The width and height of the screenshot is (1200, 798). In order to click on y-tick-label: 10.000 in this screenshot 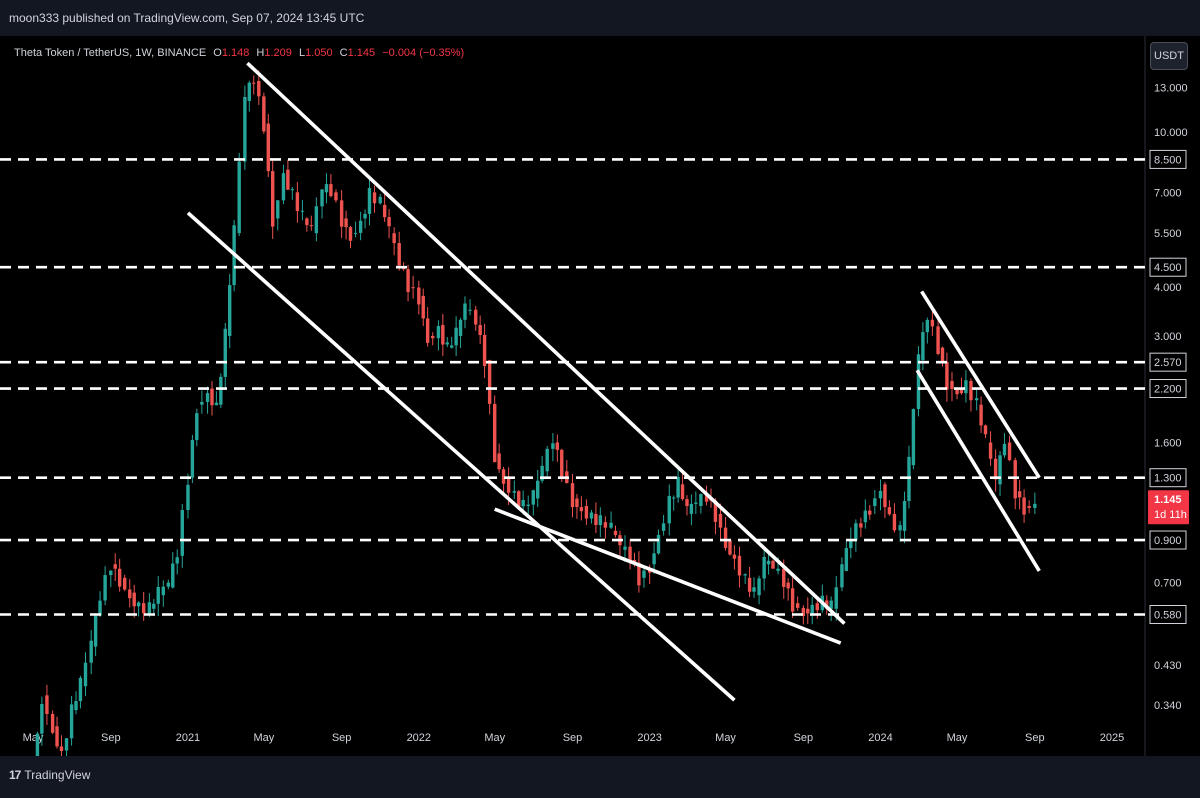, I will do `click(1171, 133)`.